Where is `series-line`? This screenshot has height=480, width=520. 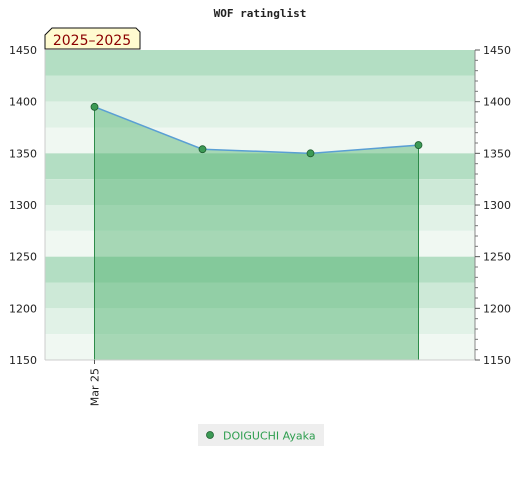 series-line is located at coordinates (256, 130).